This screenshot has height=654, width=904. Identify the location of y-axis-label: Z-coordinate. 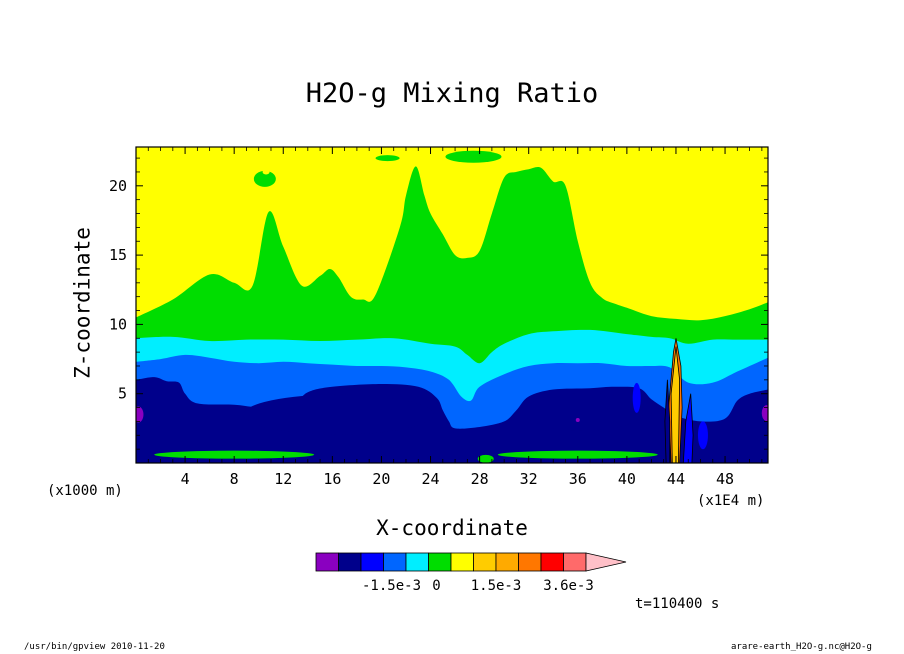
(82, 303).